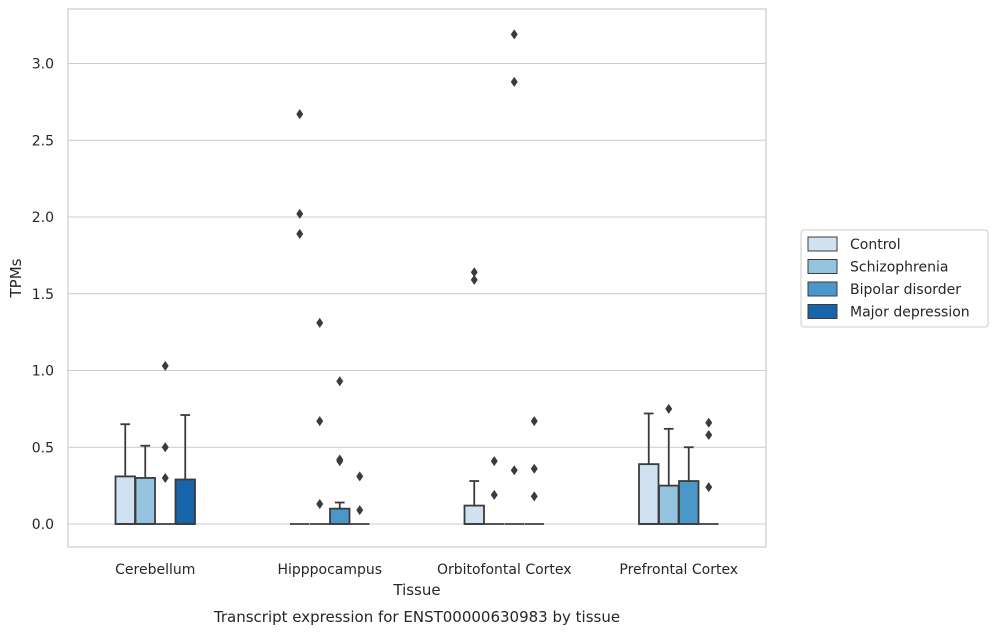 The height and width of the screenshot is (634, 997). Describe the element at coordinates (155, 570) in the screenshot. I see `x-tick-label: Cerebellum` at that location.